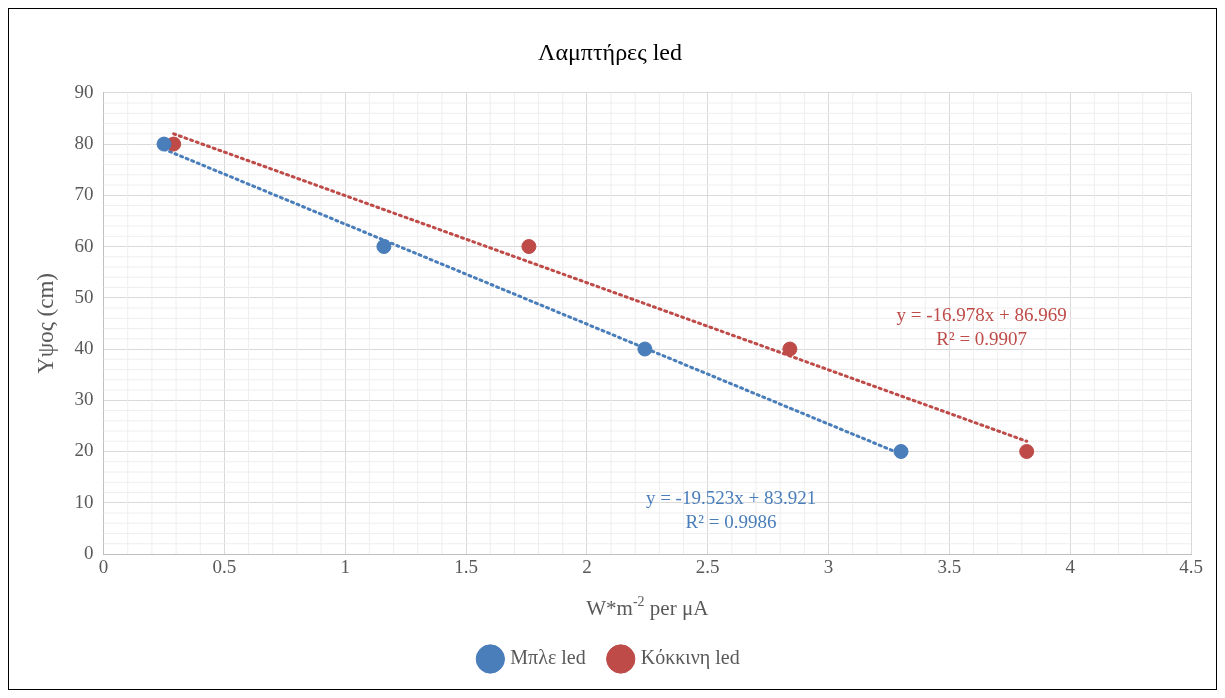 This screenshot has height=698, width=1225. Describe the element at coordinates (707, 567) in the screenshot. I see `x-tick-label: 2.5` at that location.